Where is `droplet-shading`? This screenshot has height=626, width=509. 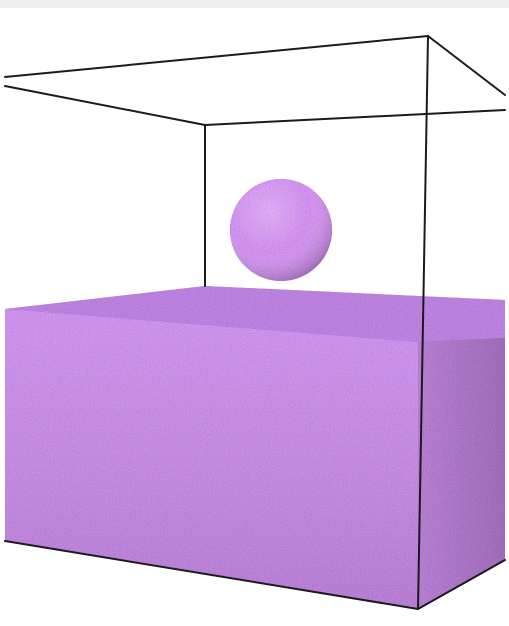 droplet-shading is located at coordinates (281, 230).